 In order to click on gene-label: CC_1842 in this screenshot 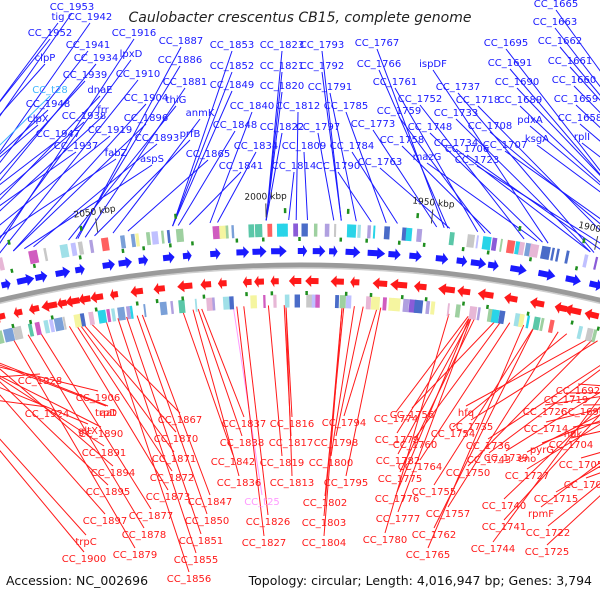, I will do `click(233, 462)`.